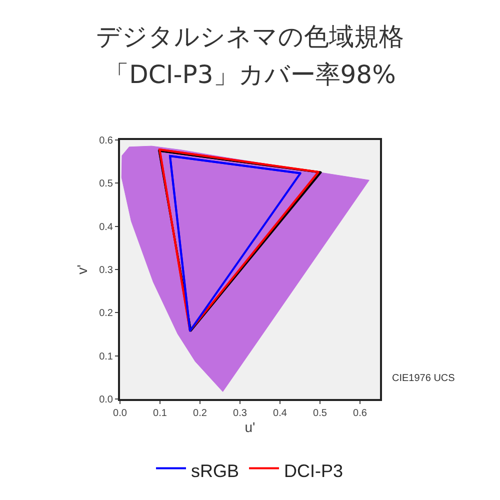 This screenshot has height=500, width=500. Describe the element at coordinates (250, 56) in the screenshot. I see `chart-title: デジタルシネマの色域規格「DCI-P3」カバー率98%` at that location.